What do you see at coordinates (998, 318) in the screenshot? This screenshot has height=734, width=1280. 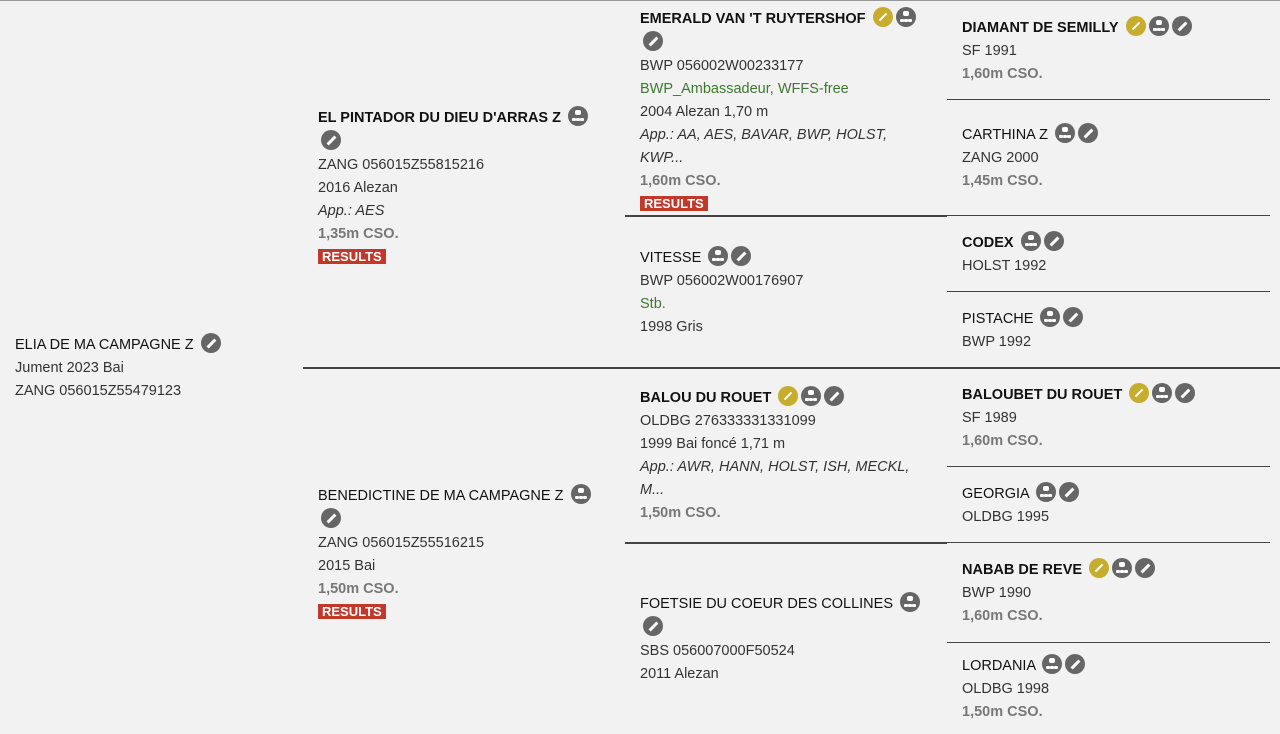 I see `horse-name-link: PISTACHE` at bounding box center [998, 318].